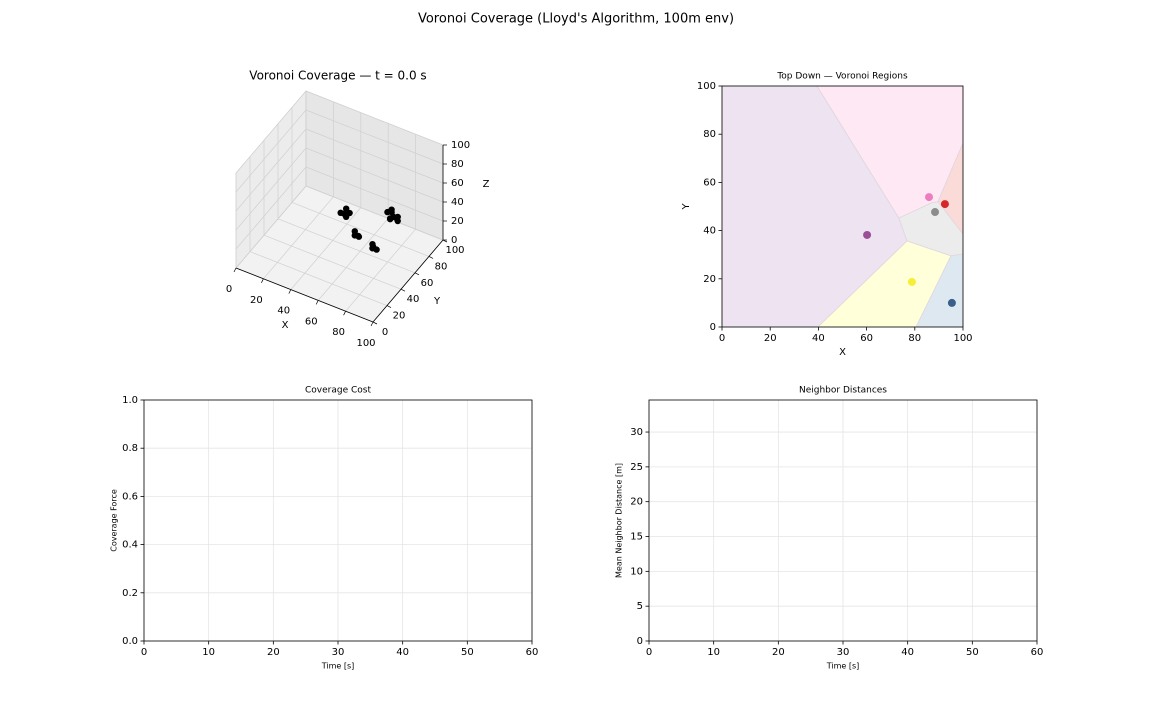 Image resolution: width=1152 pixels, height=720 pixels. I want to click on y-tick-label: 0.2, so click(130, 593).